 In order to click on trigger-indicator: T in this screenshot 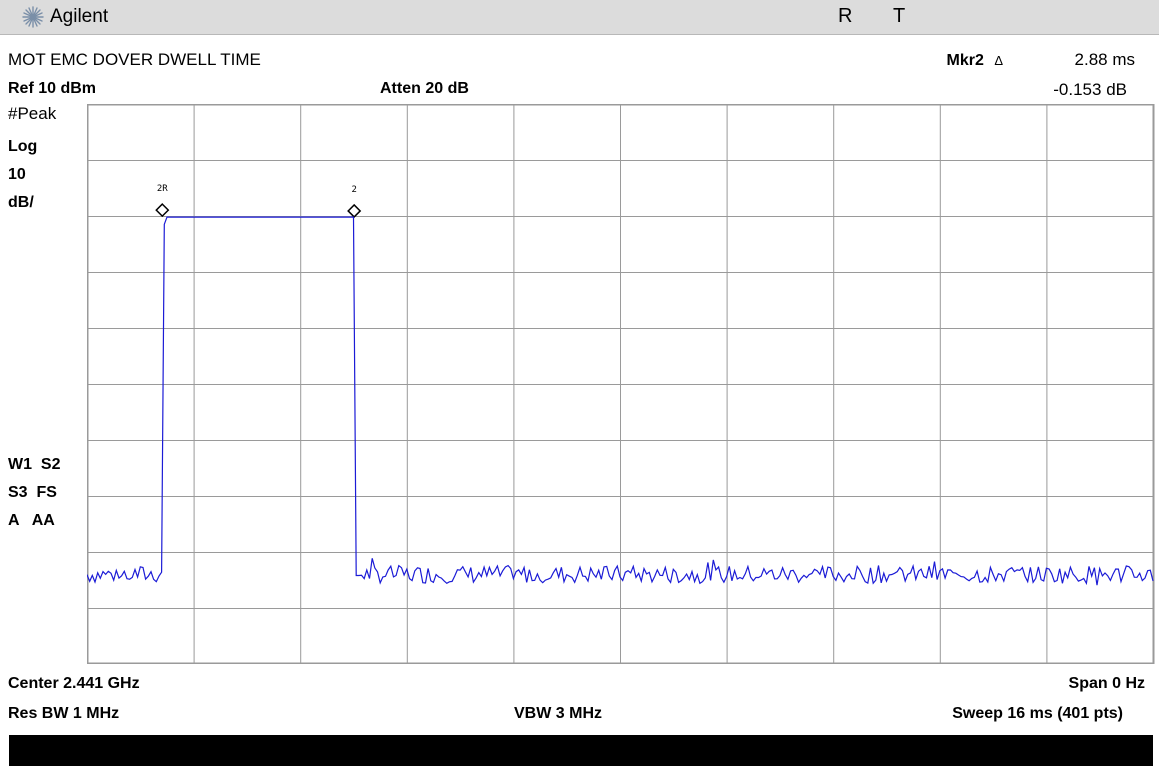, I will do `click(899, 16)`.